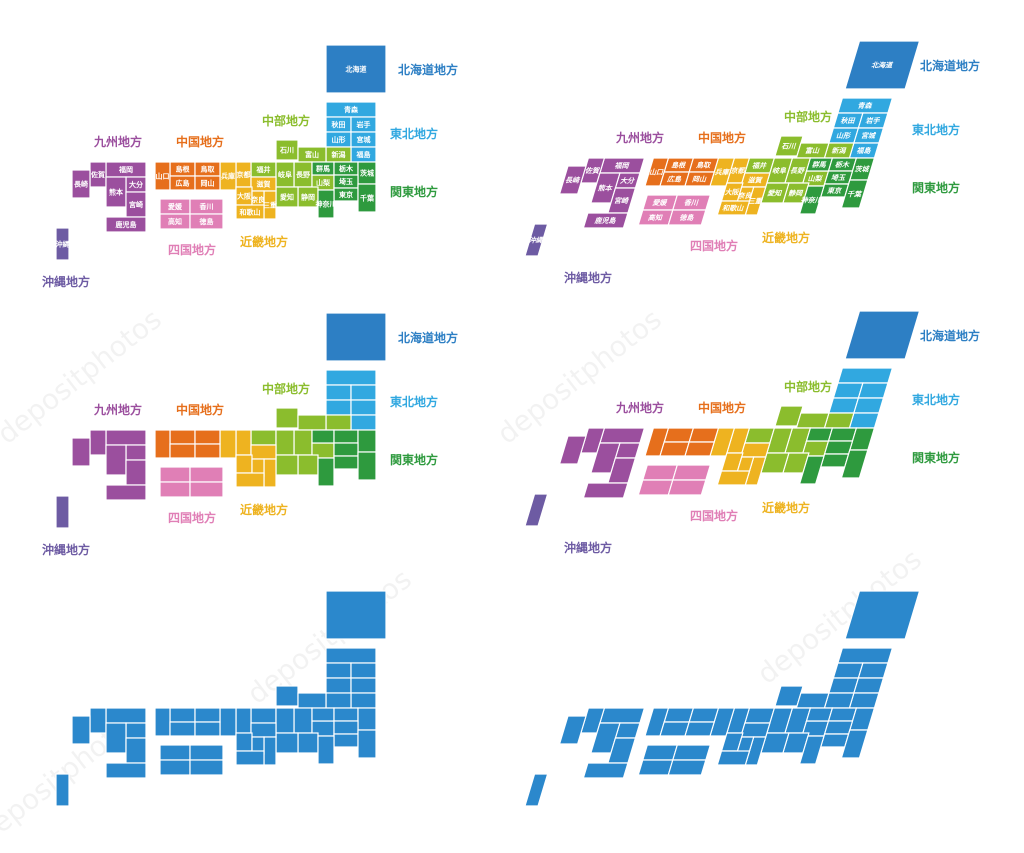 This screenshot has width=1024, height=853. I want to click on prefecture-label-niigata: 新潟, so click(339, 154).